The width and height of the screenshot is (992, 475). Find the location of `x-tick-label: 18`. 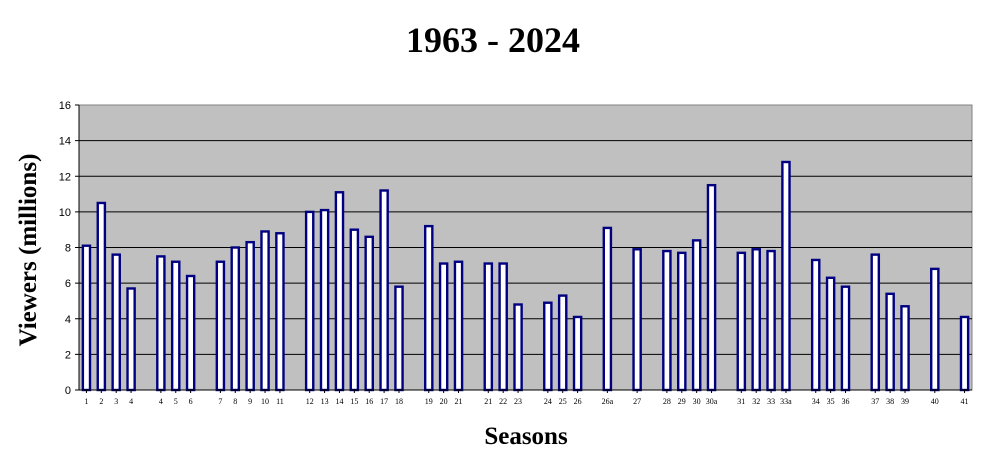

x-tick-label: 18 is located at coordinates (399, 401).